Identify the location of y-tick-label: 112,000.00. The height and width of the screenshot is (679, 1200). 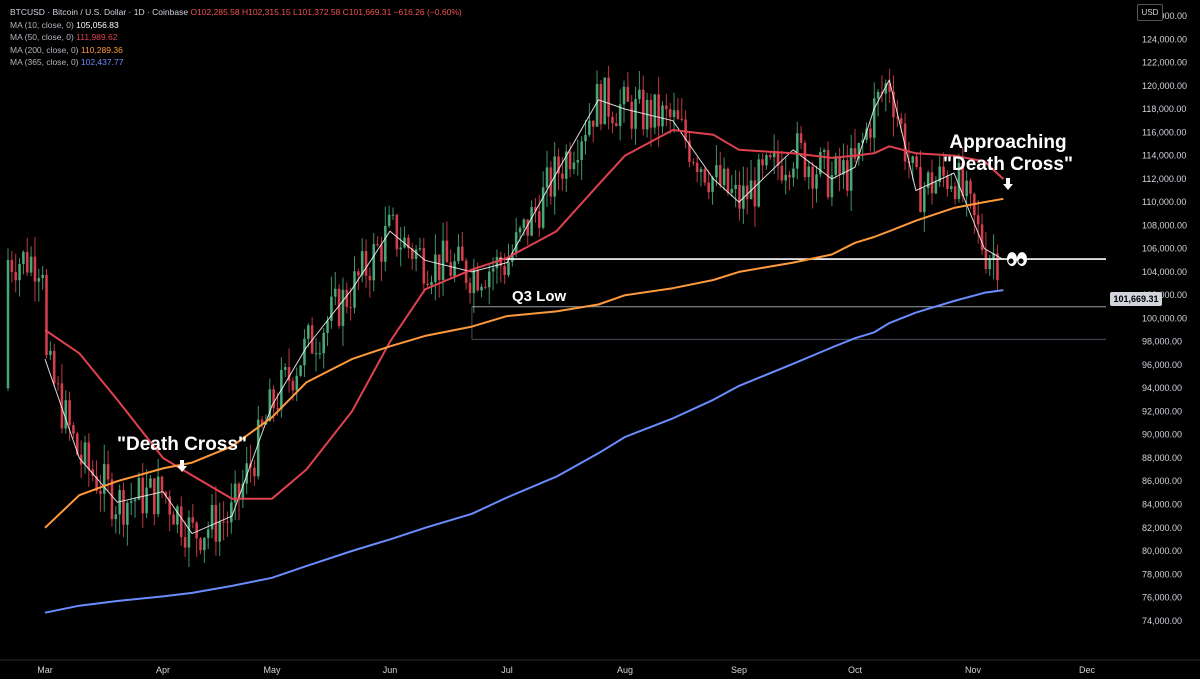
(1164, 179).